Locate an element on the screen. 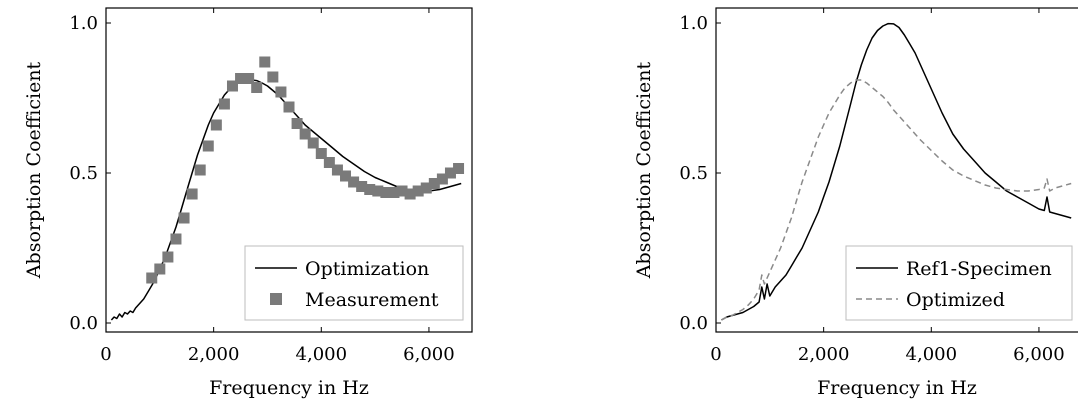 This screenshot has width=1078, height=415. legend-label: Measurement is located at coordinates (372, 300).